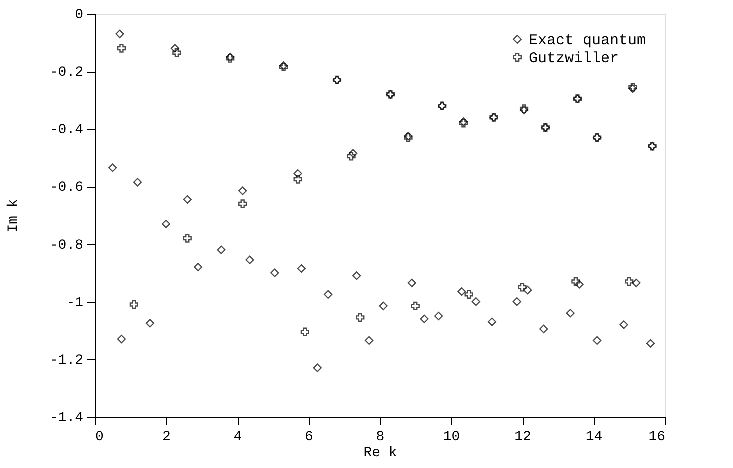  I want to click on y-tick-label: -0.4, so click(67, 130).